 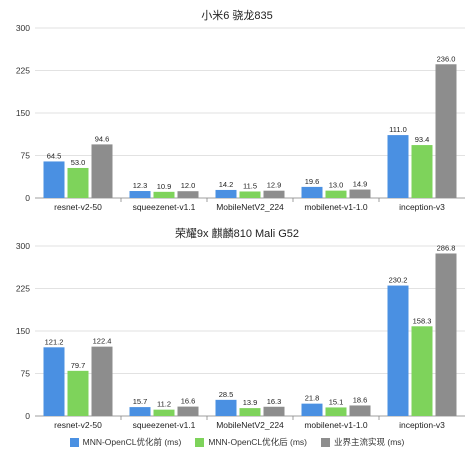 I want to click on chart-2-category-label-mobilenetv2-224: MobileNetV2_224, so click(x=250, y=425).